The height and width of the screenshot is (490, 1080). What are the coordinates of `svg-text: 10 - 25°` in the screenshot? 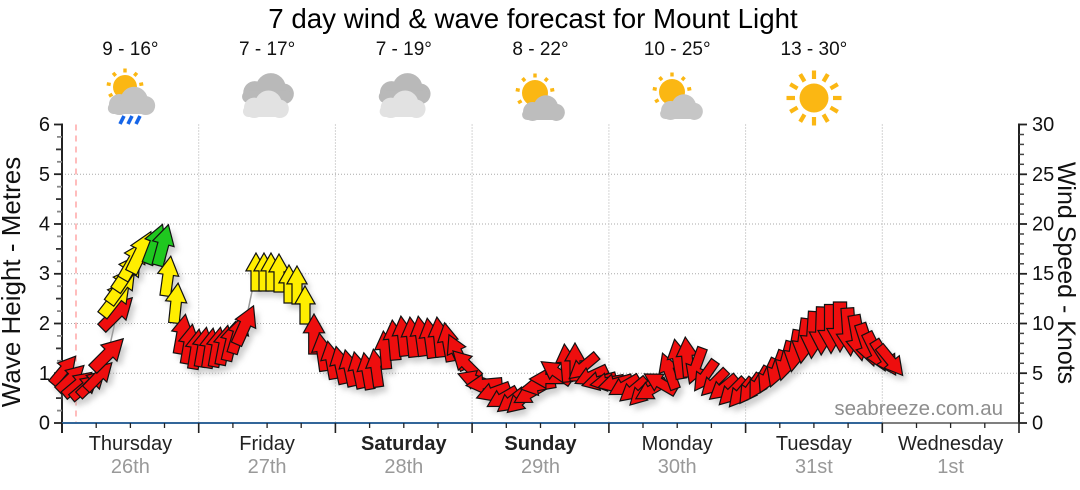 It's located at (677, 49).